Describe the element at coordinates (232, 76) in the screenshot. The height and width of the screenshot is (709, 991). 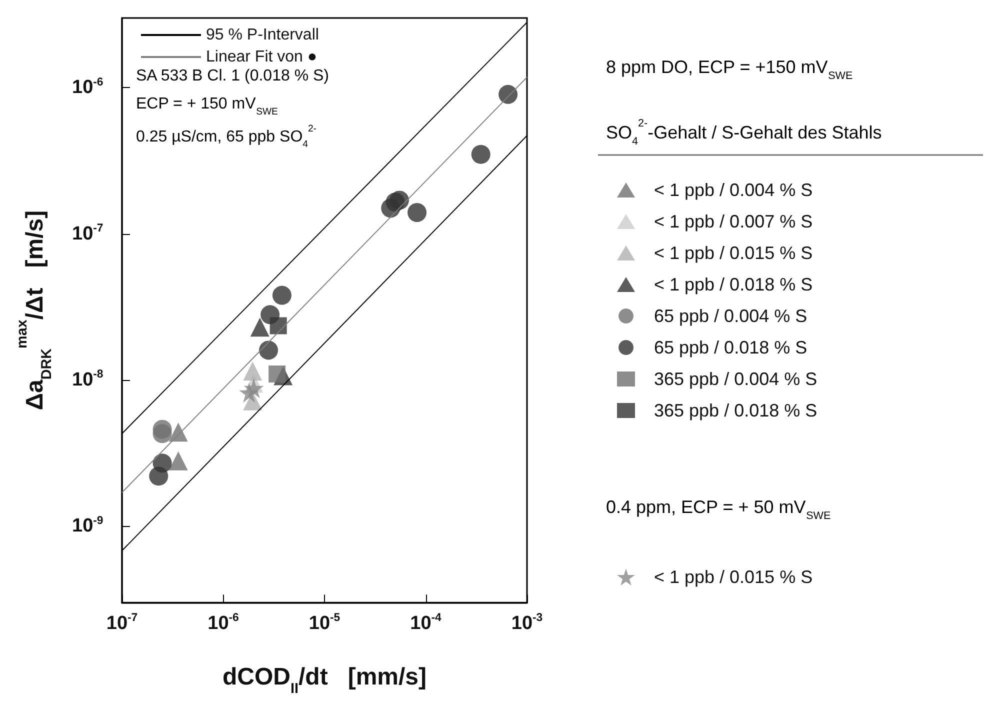
I see `annotation: SA 533 B Cl. 1 (0.018 % S)` at that location.